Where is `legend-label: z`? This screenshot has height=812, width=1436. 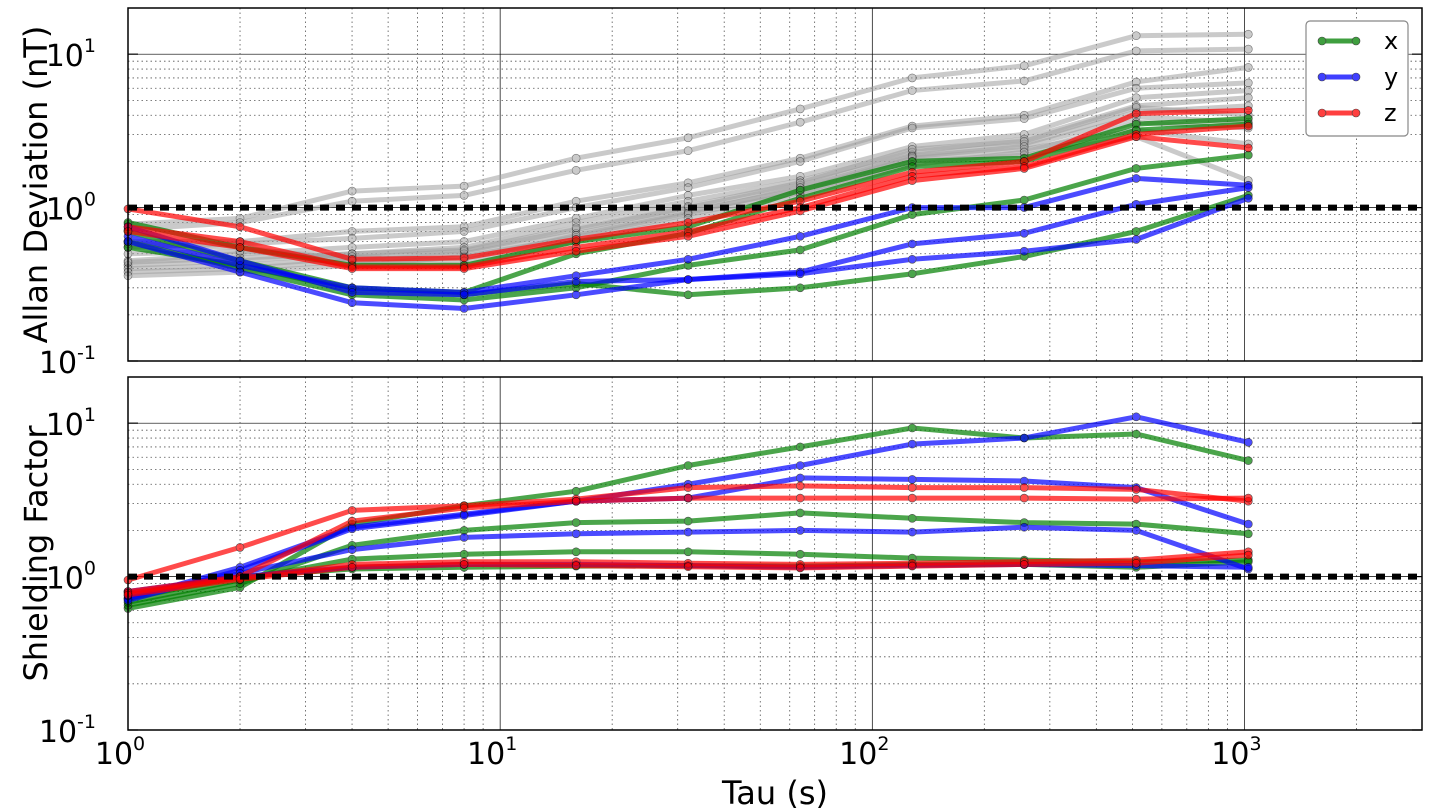 legend-label: z is located at coordinates (1390, 113).